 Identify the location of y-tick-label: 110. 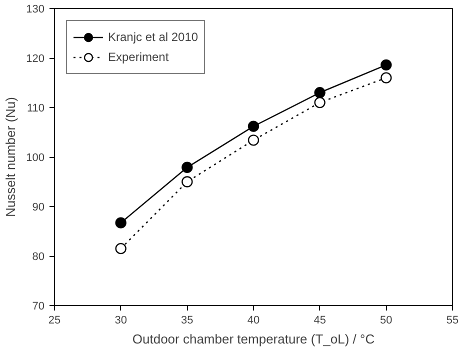
(35, 108).